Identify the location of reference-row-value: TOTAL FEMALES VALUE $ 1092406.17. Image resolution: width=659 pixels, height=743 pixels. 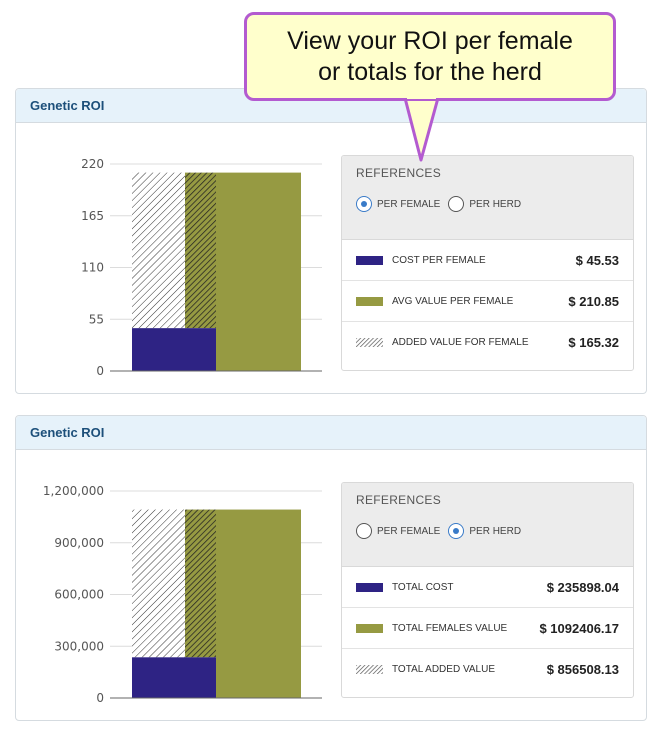
(487, 628).